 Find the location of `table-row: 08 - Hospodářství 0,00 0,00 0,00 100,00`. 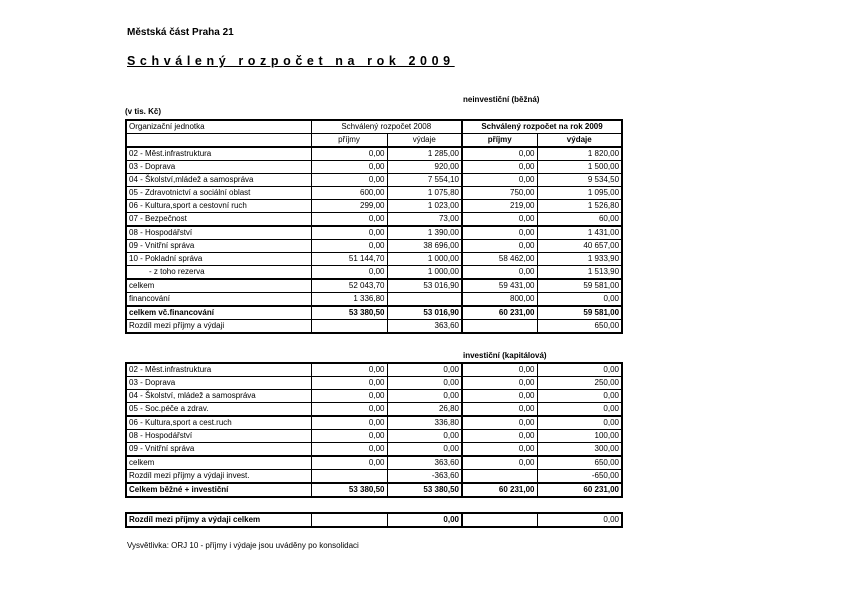

table-row: 08 - Hospodářství 0,00 0,00 0,00 100,00 is located at coordinates (374, 436).